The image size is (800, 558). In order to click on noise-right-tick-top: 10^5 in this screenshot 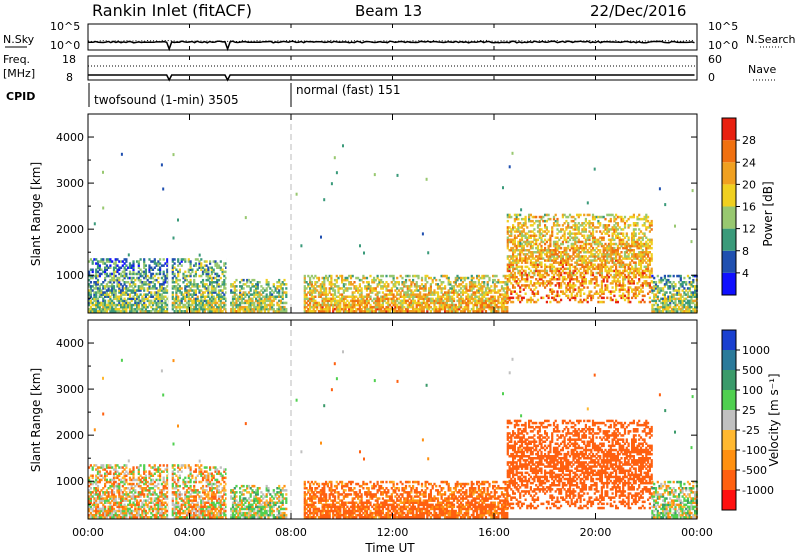, I will do `click(723, 26)`.